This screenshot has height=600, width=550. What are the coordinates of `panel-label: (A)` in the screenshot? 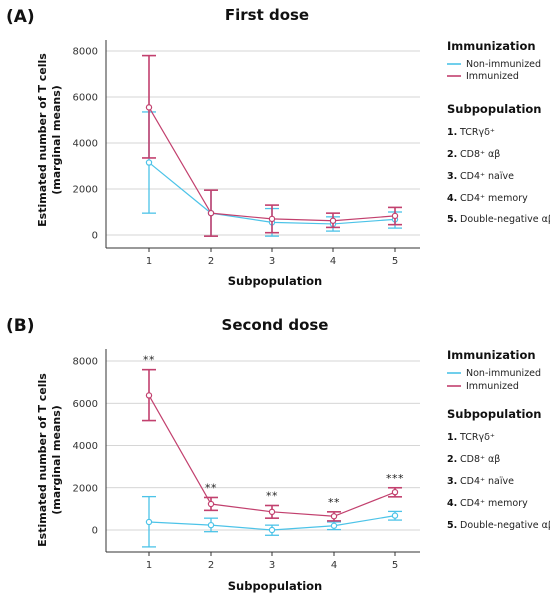 It's located at (20, 17).